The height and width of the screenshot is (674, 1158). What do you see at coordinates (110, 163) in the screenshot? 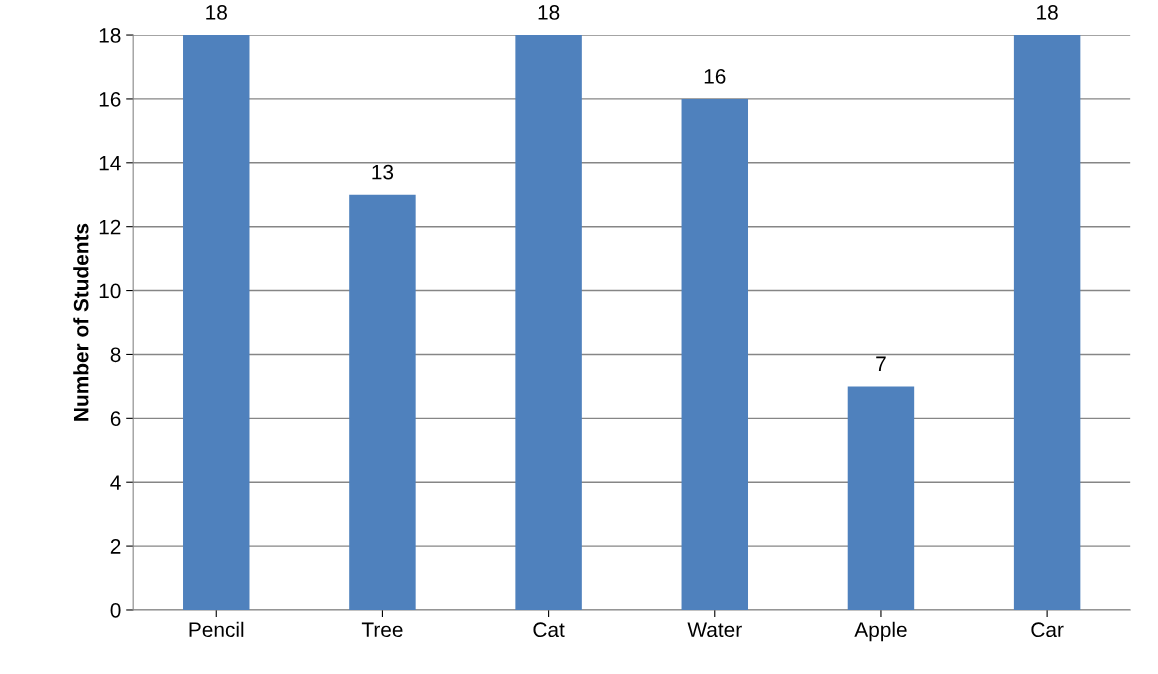
I see `y-tick-label: 14` at bounding box center [110, 163].